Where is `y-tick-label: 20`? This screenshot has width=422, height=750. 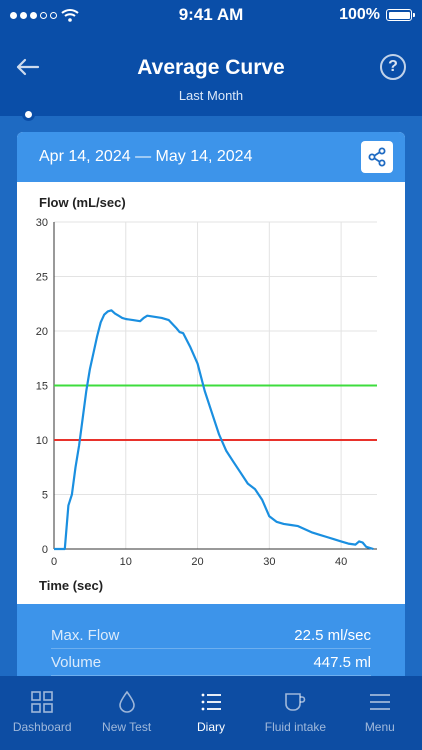 y-tick-label: 20 is located at coordinates (42, 332).